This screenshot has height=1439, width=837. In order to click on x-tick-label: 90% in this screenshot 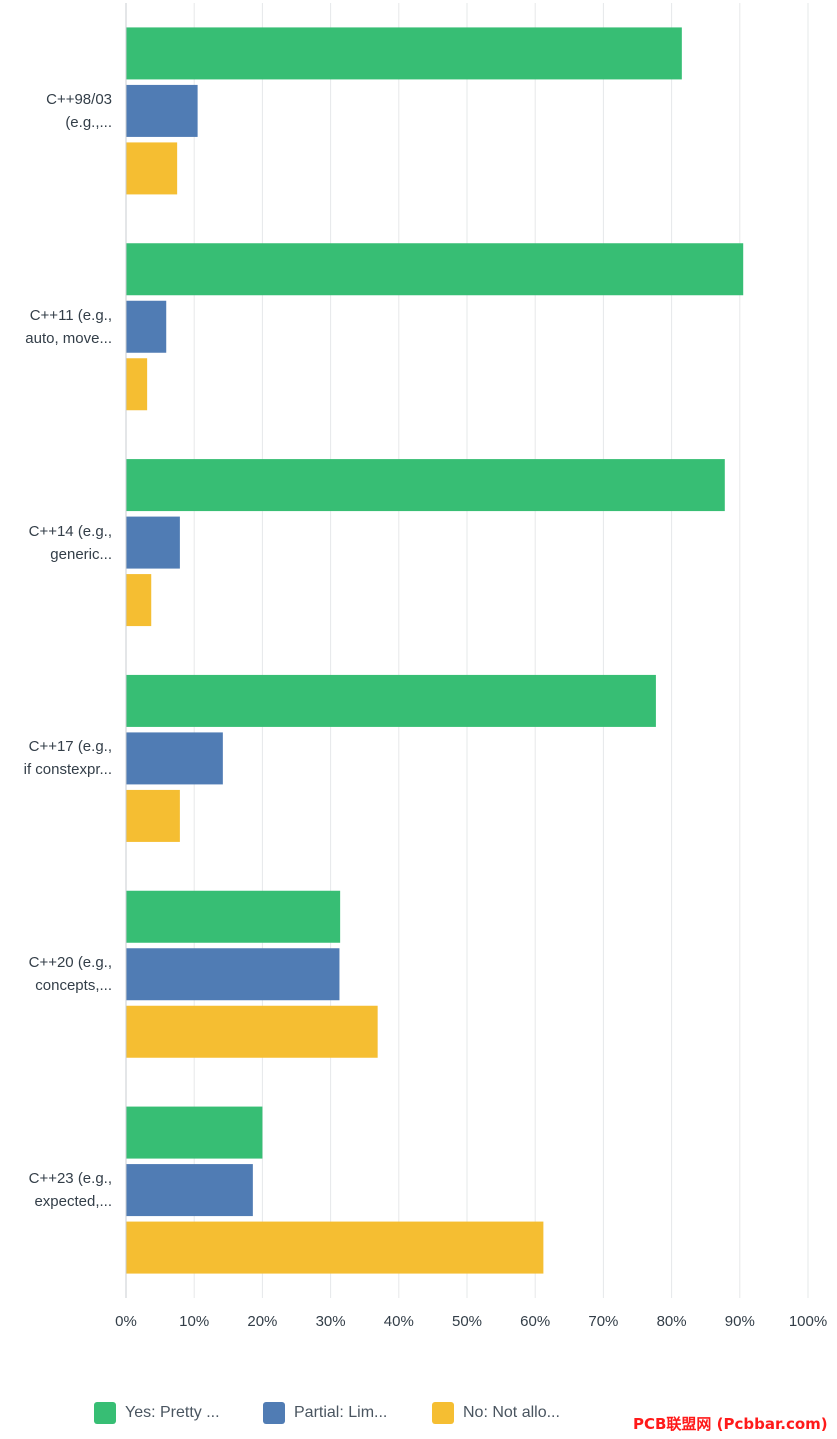, I will do `click(740, 1321)`.